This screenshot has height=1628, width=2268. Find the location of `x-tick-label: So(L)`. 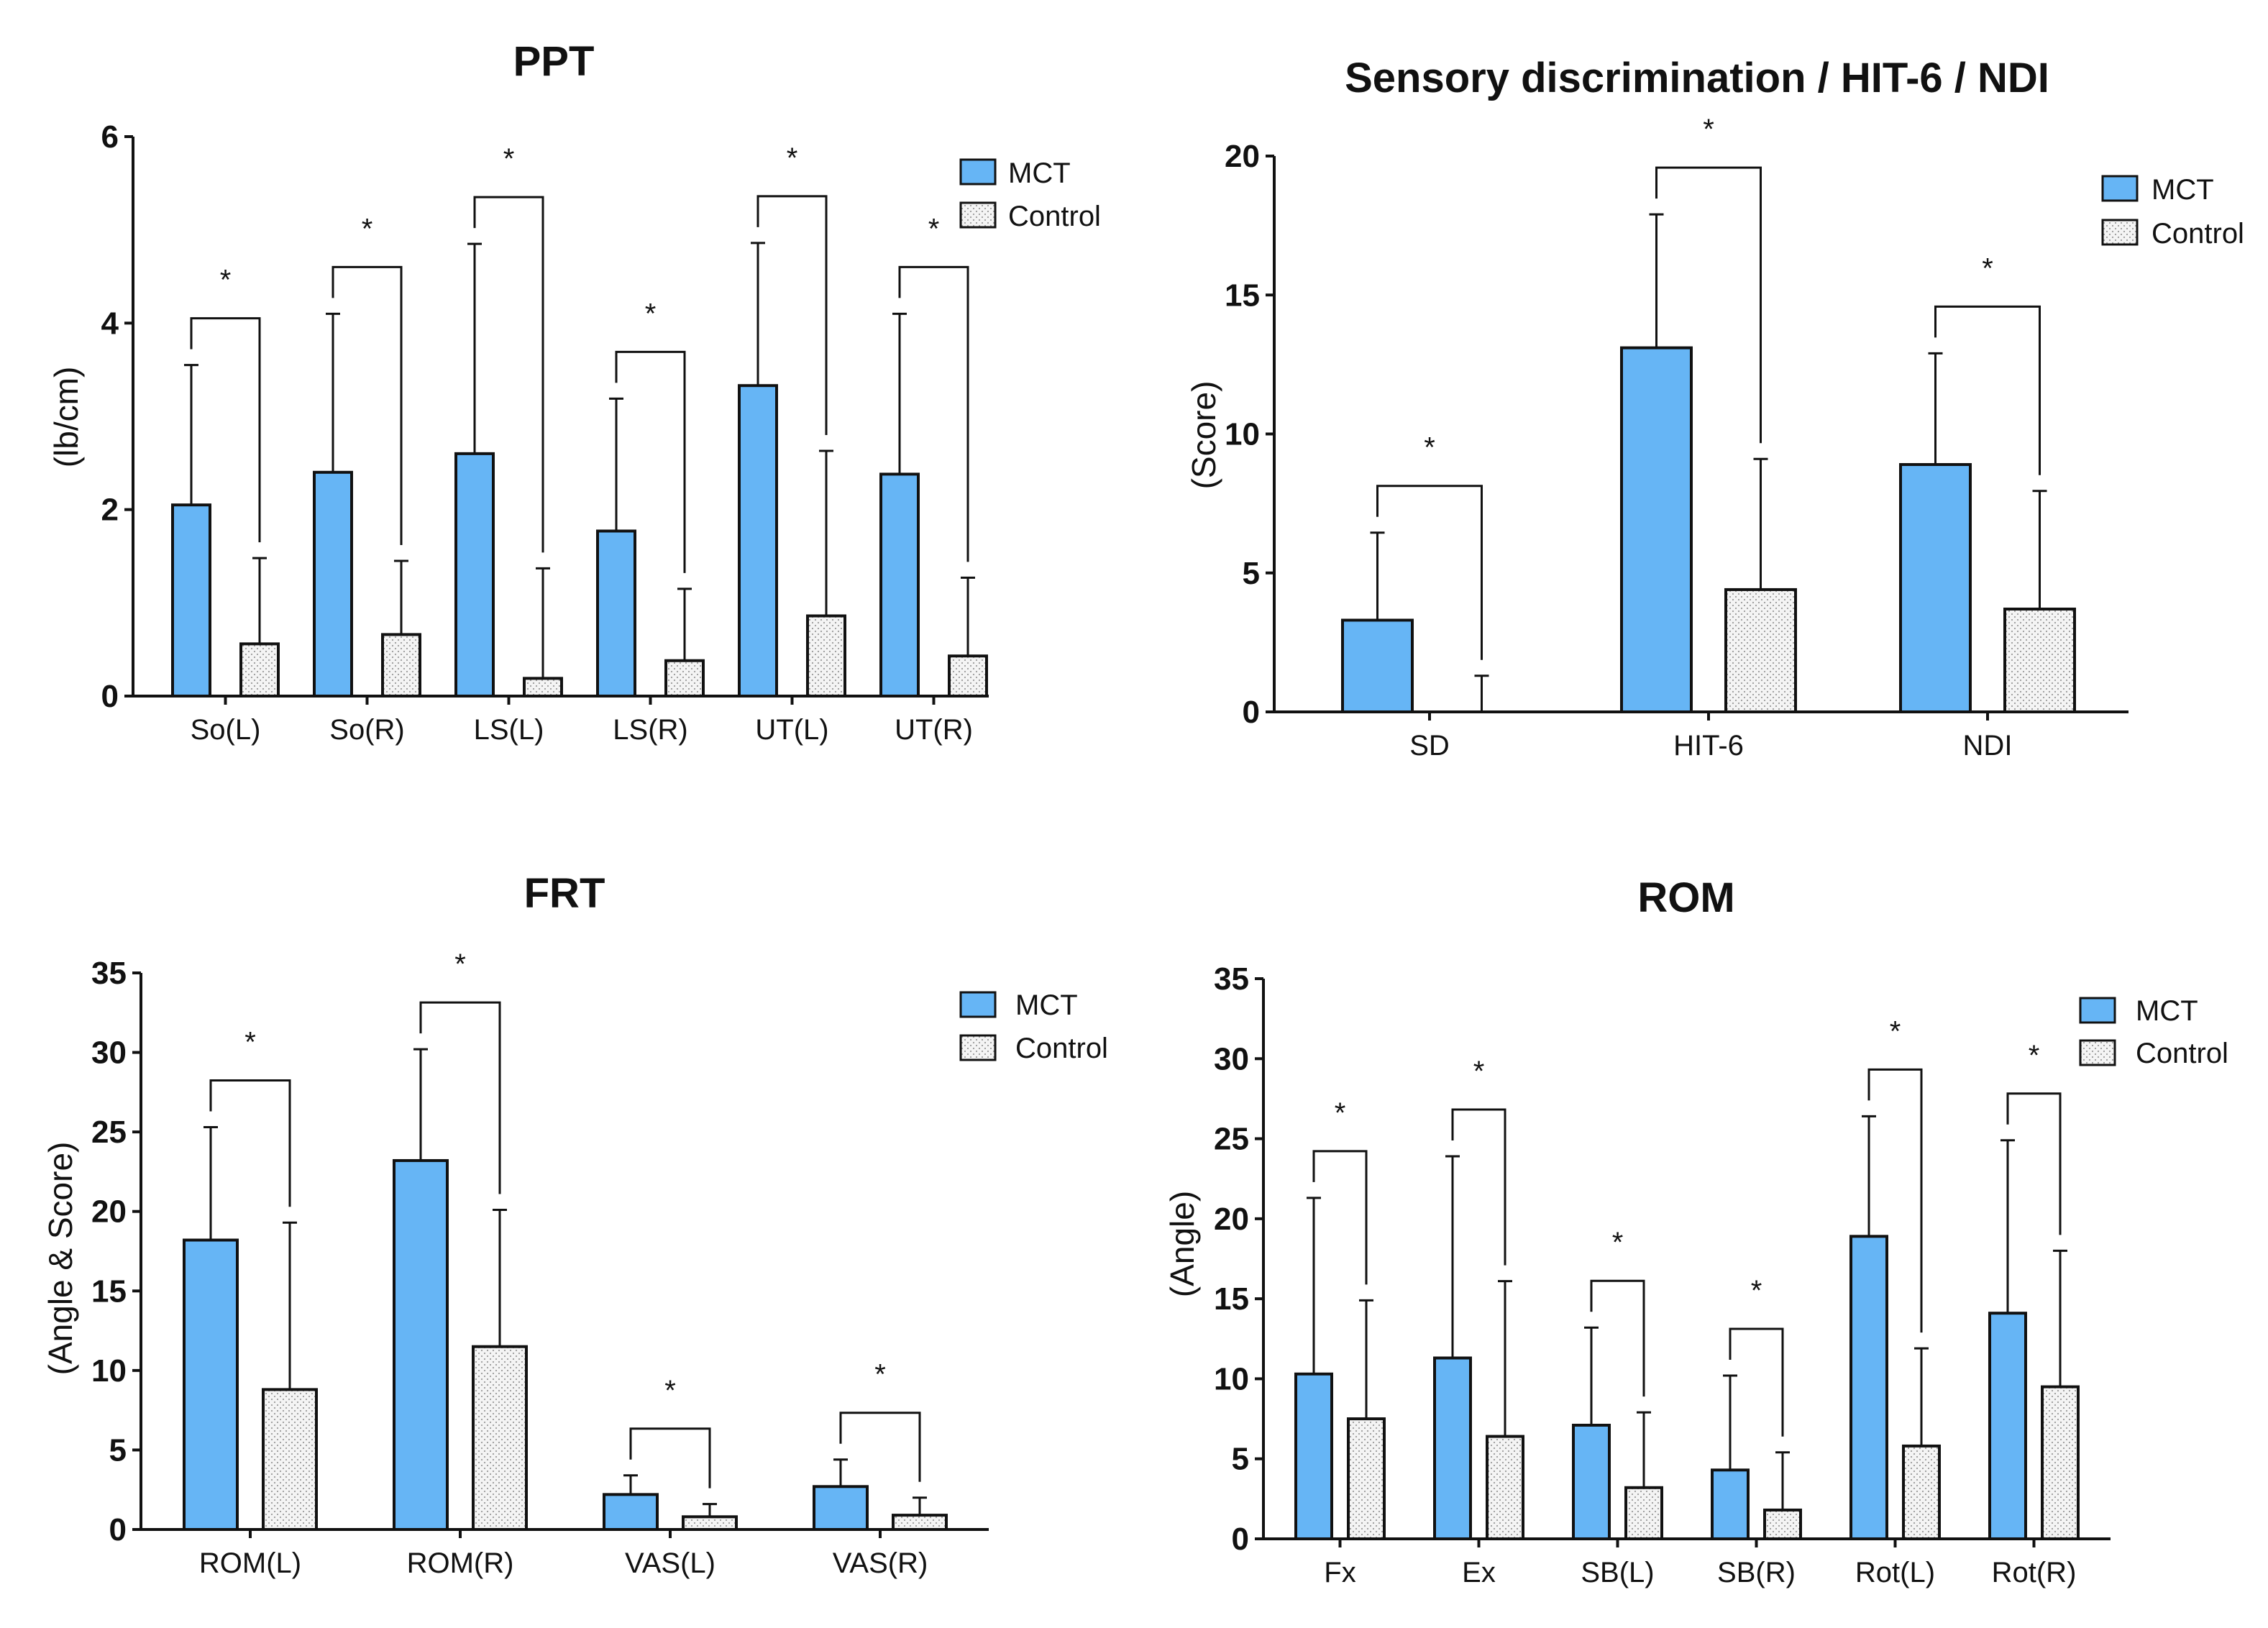

x-tick-label: So(L) is located at coordinates (226, 730).